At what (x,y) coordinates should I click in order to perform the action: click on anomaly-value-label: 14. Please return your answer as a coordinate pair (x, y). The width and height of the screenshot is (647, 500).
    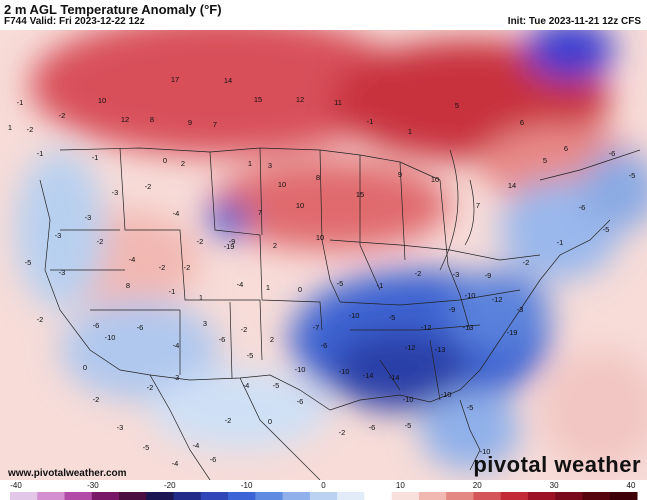
    Looking at the image, I should click on (228, 80).